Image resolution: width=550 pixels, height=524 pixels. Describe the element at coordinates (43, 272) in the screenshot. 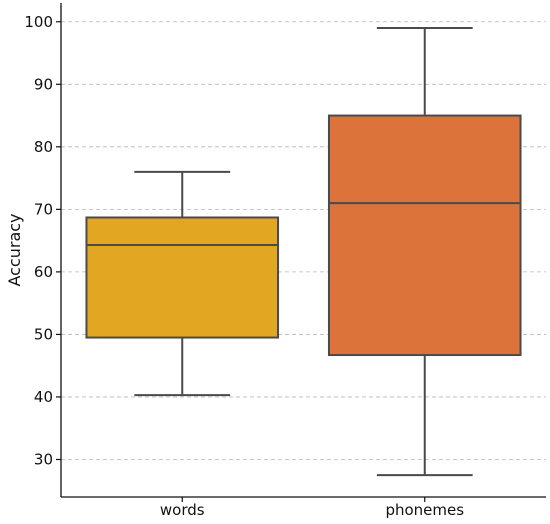

I see `y-tick-label: 60` at that location.